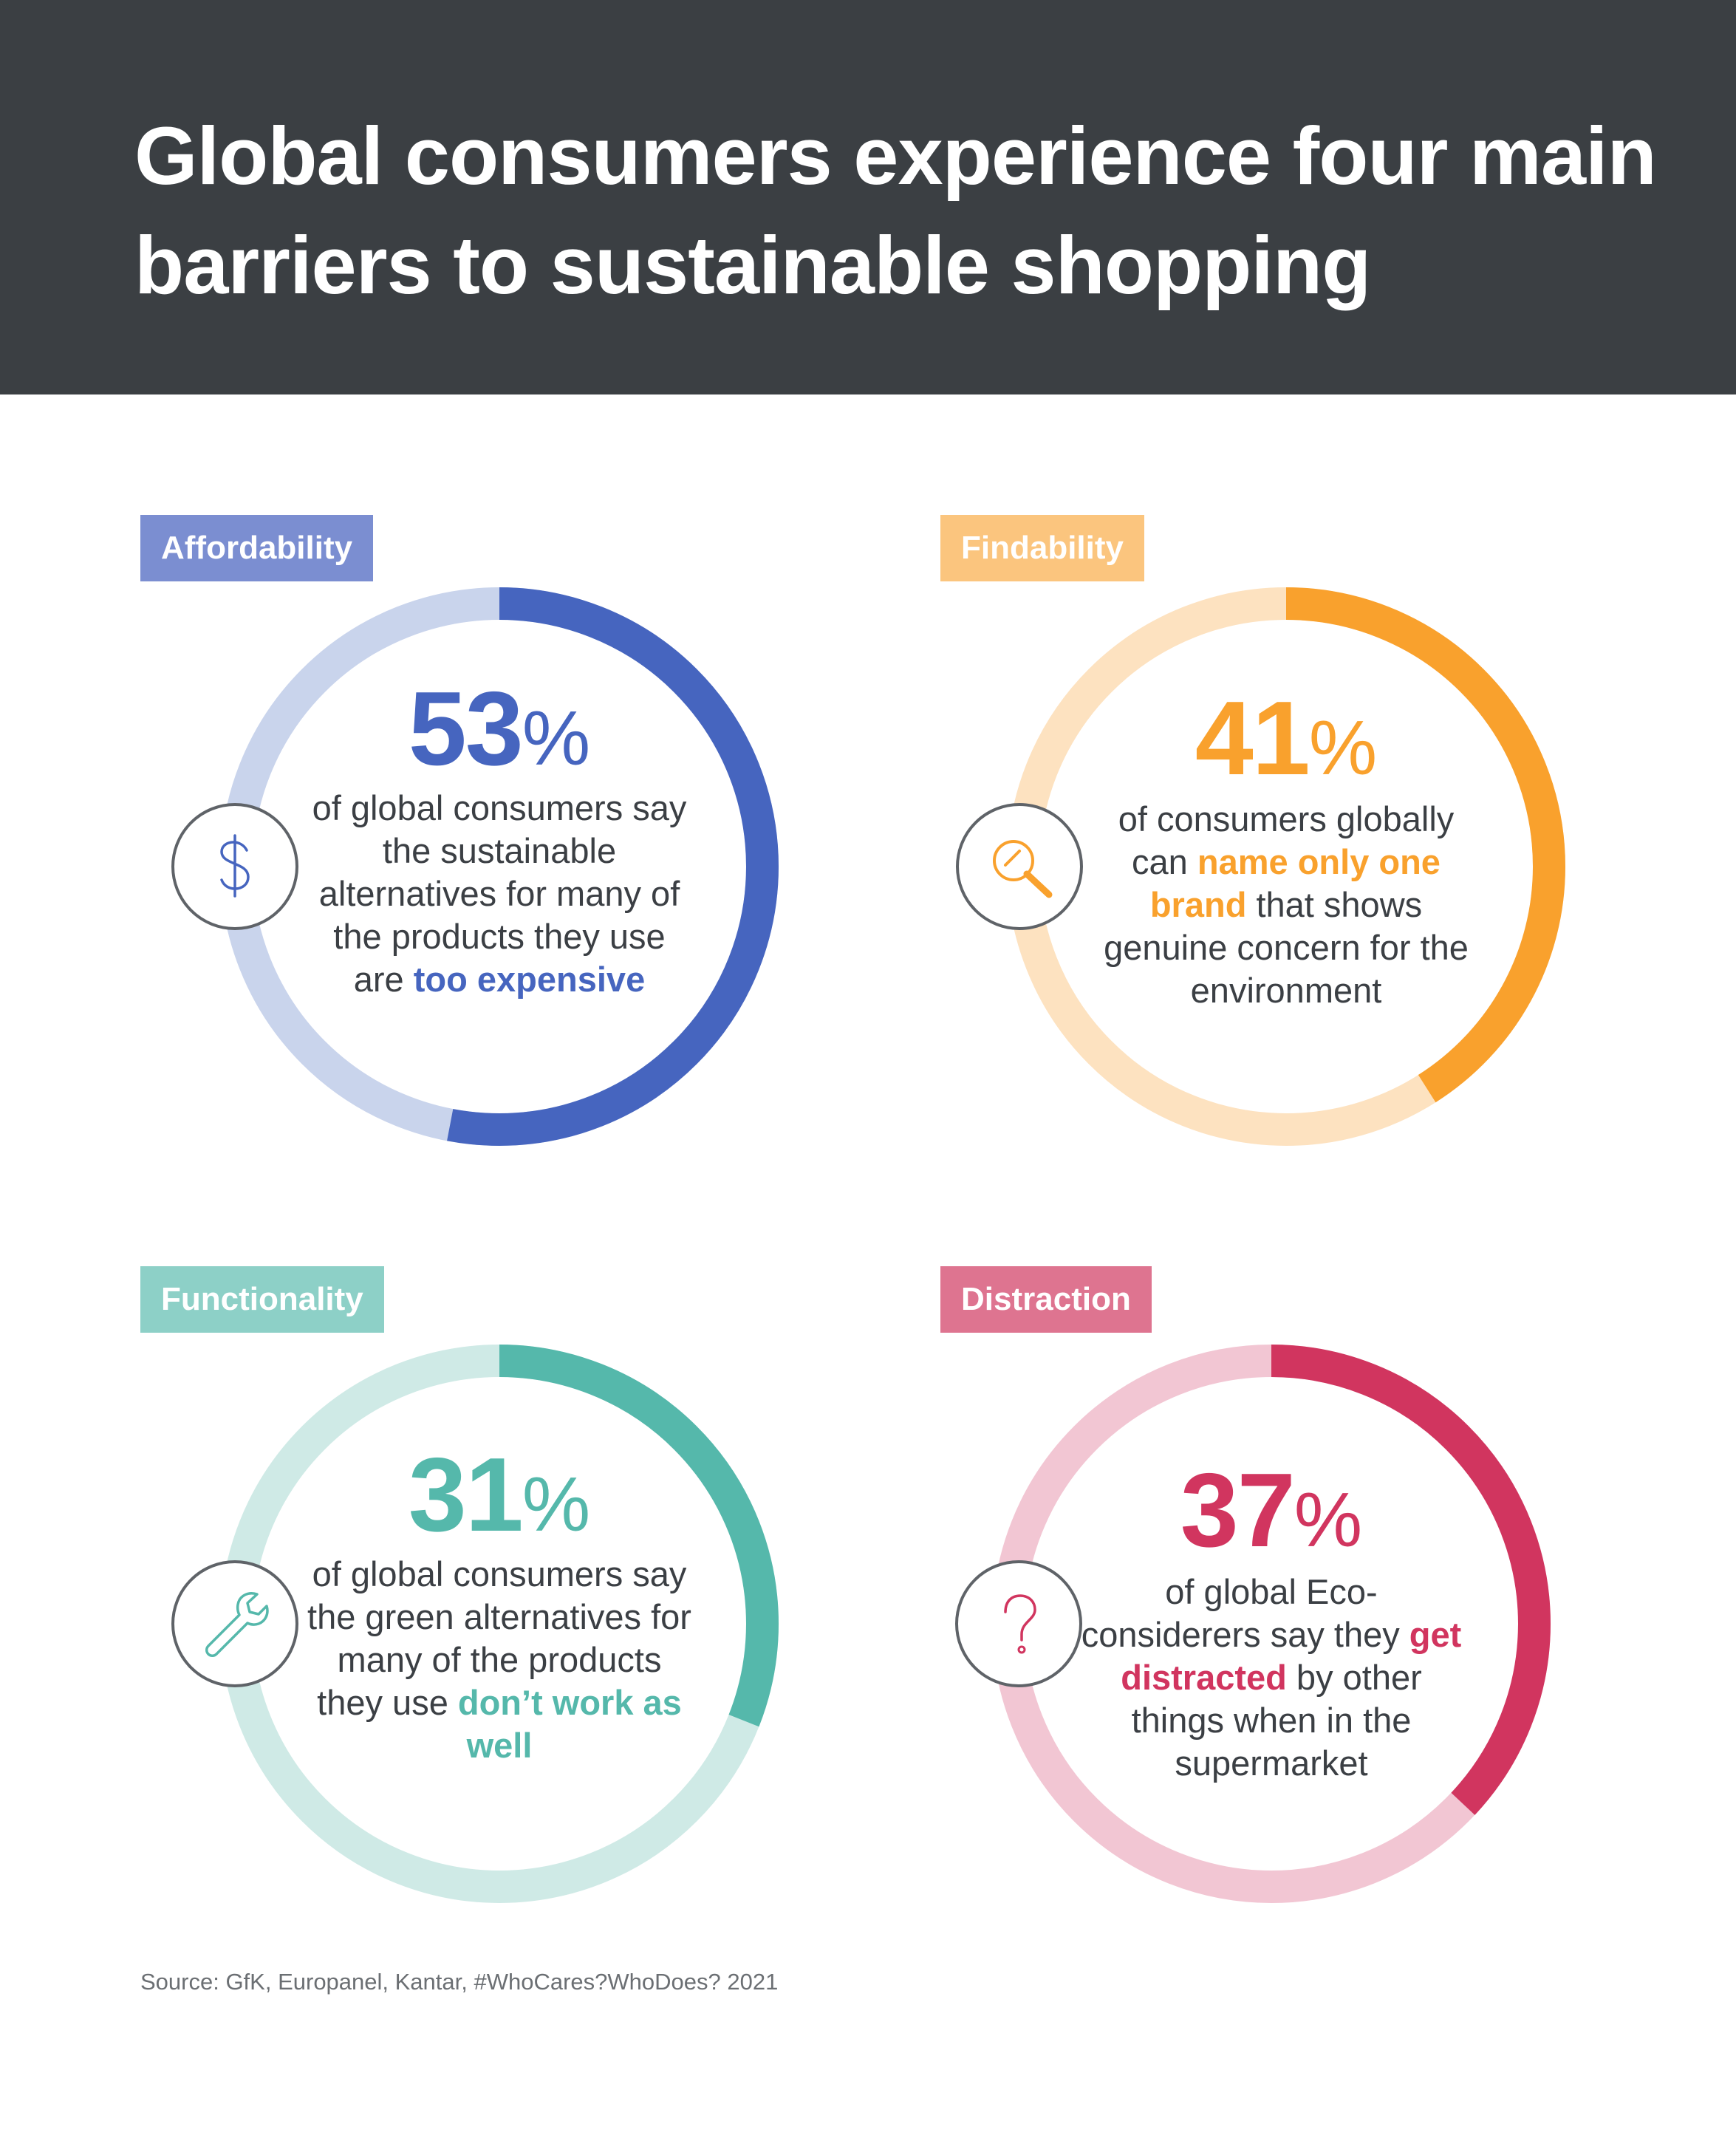 This screenshot has height=2135, width=1736. Describe the element at coordinates (529, 979) in the screenshot. I see `description-highlight: too expensive` at that location.